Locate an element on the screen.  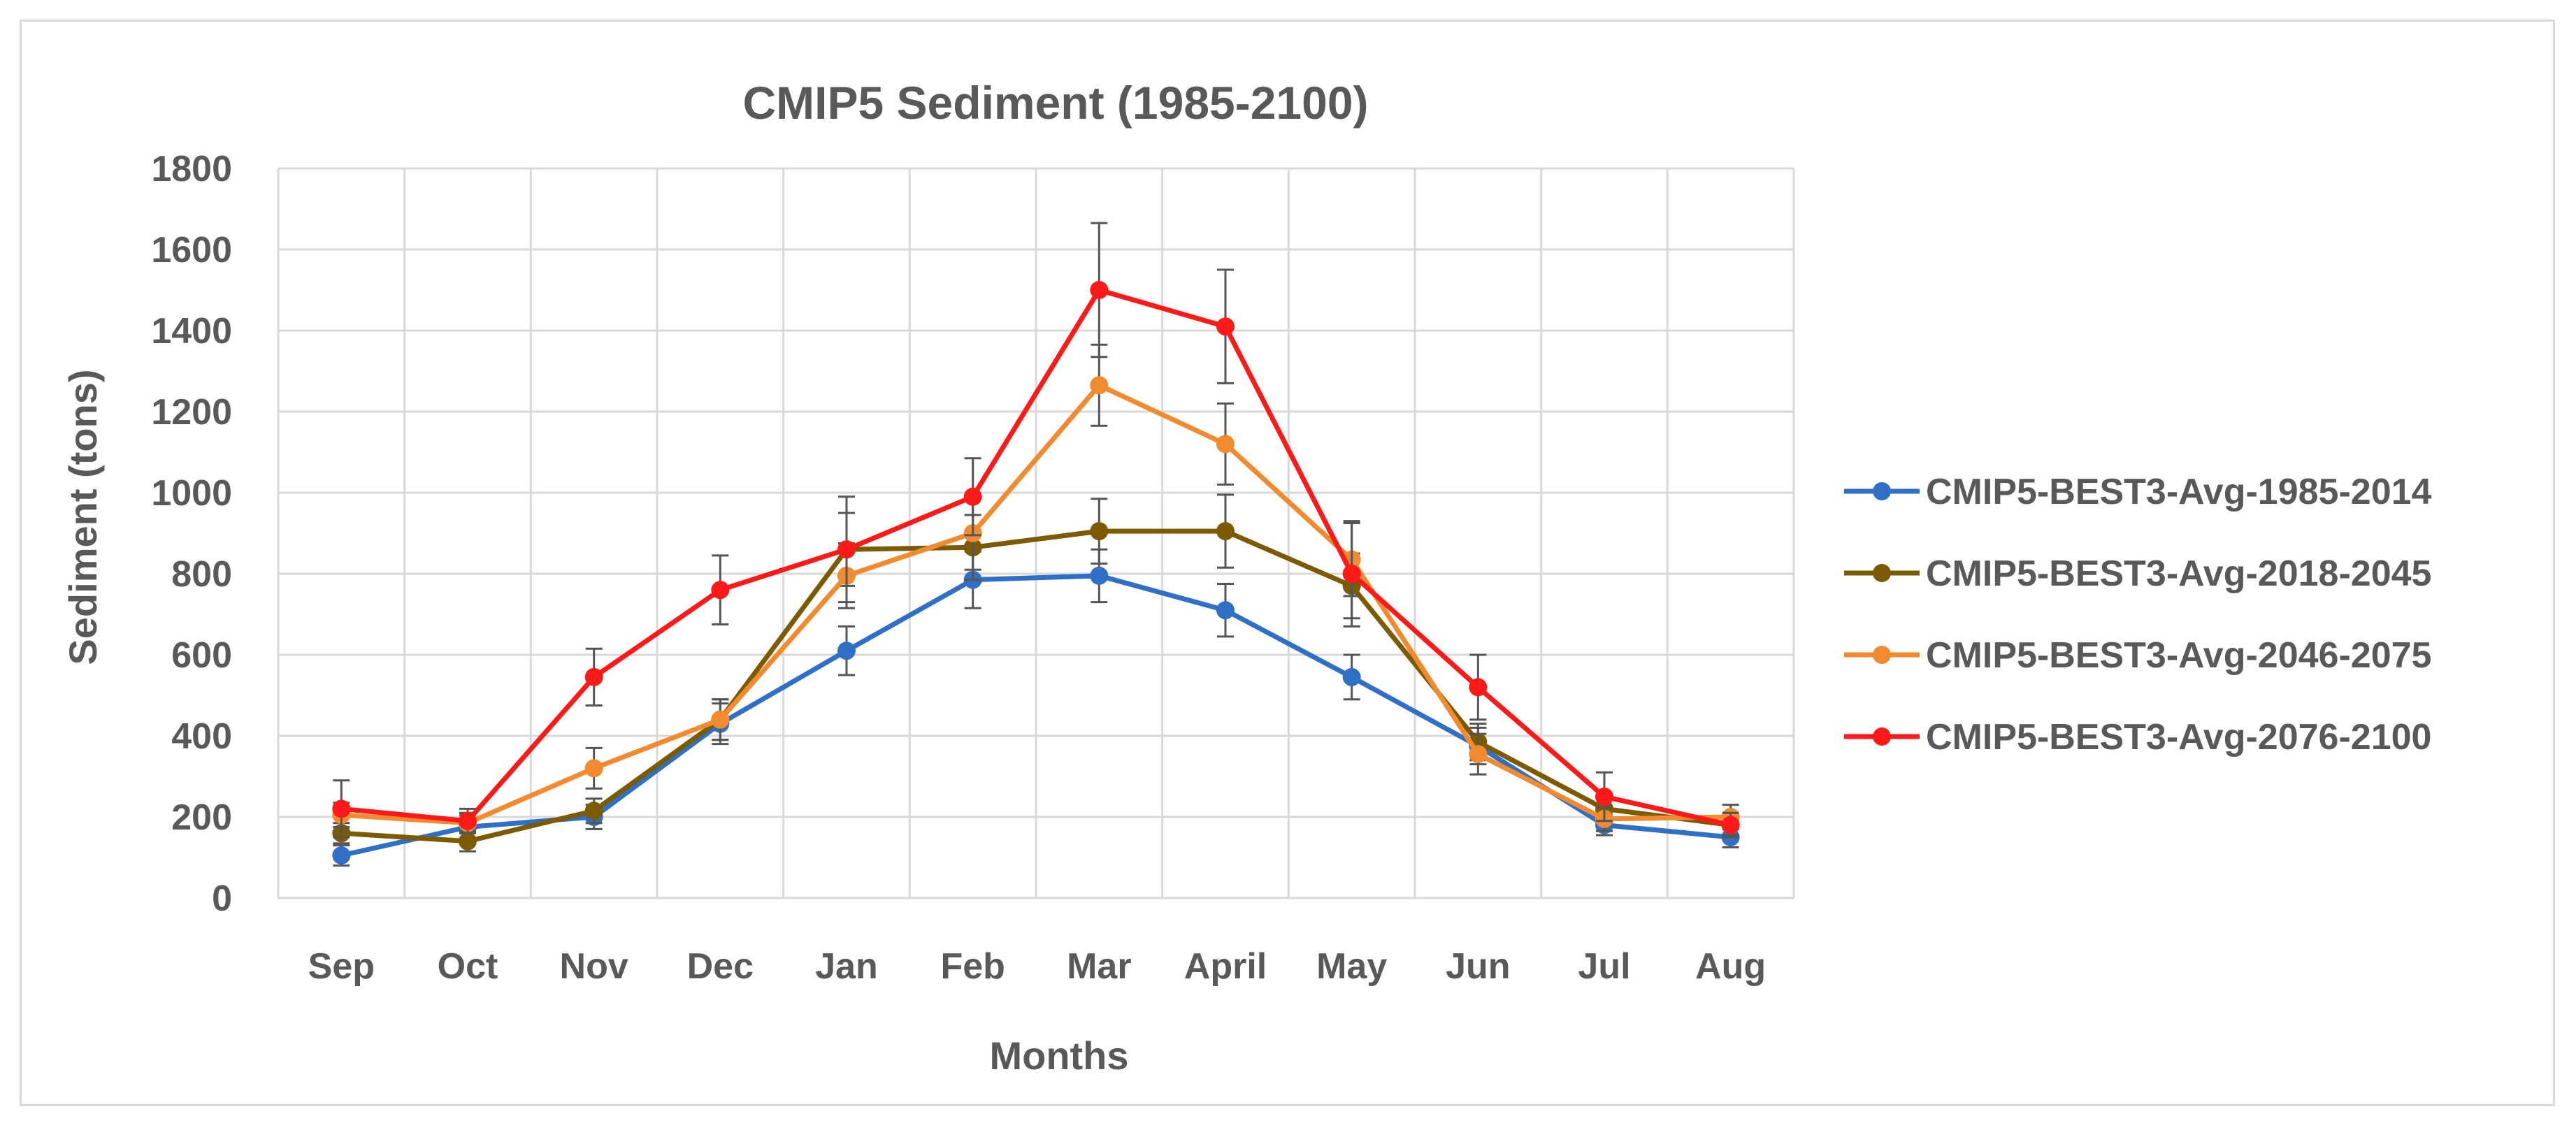
legend-item-4: CMIP5-BEST3-Avg-2076-2100 is located at coordinates (2137, 738).